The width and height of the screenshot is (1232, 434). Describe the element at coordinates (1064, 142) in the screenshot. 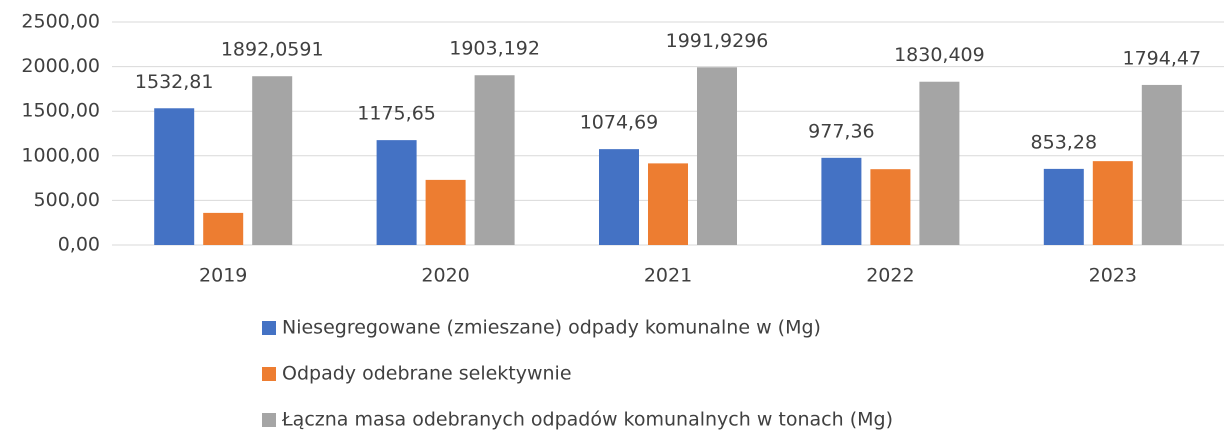

I see `data-label: 853,28` at that location.